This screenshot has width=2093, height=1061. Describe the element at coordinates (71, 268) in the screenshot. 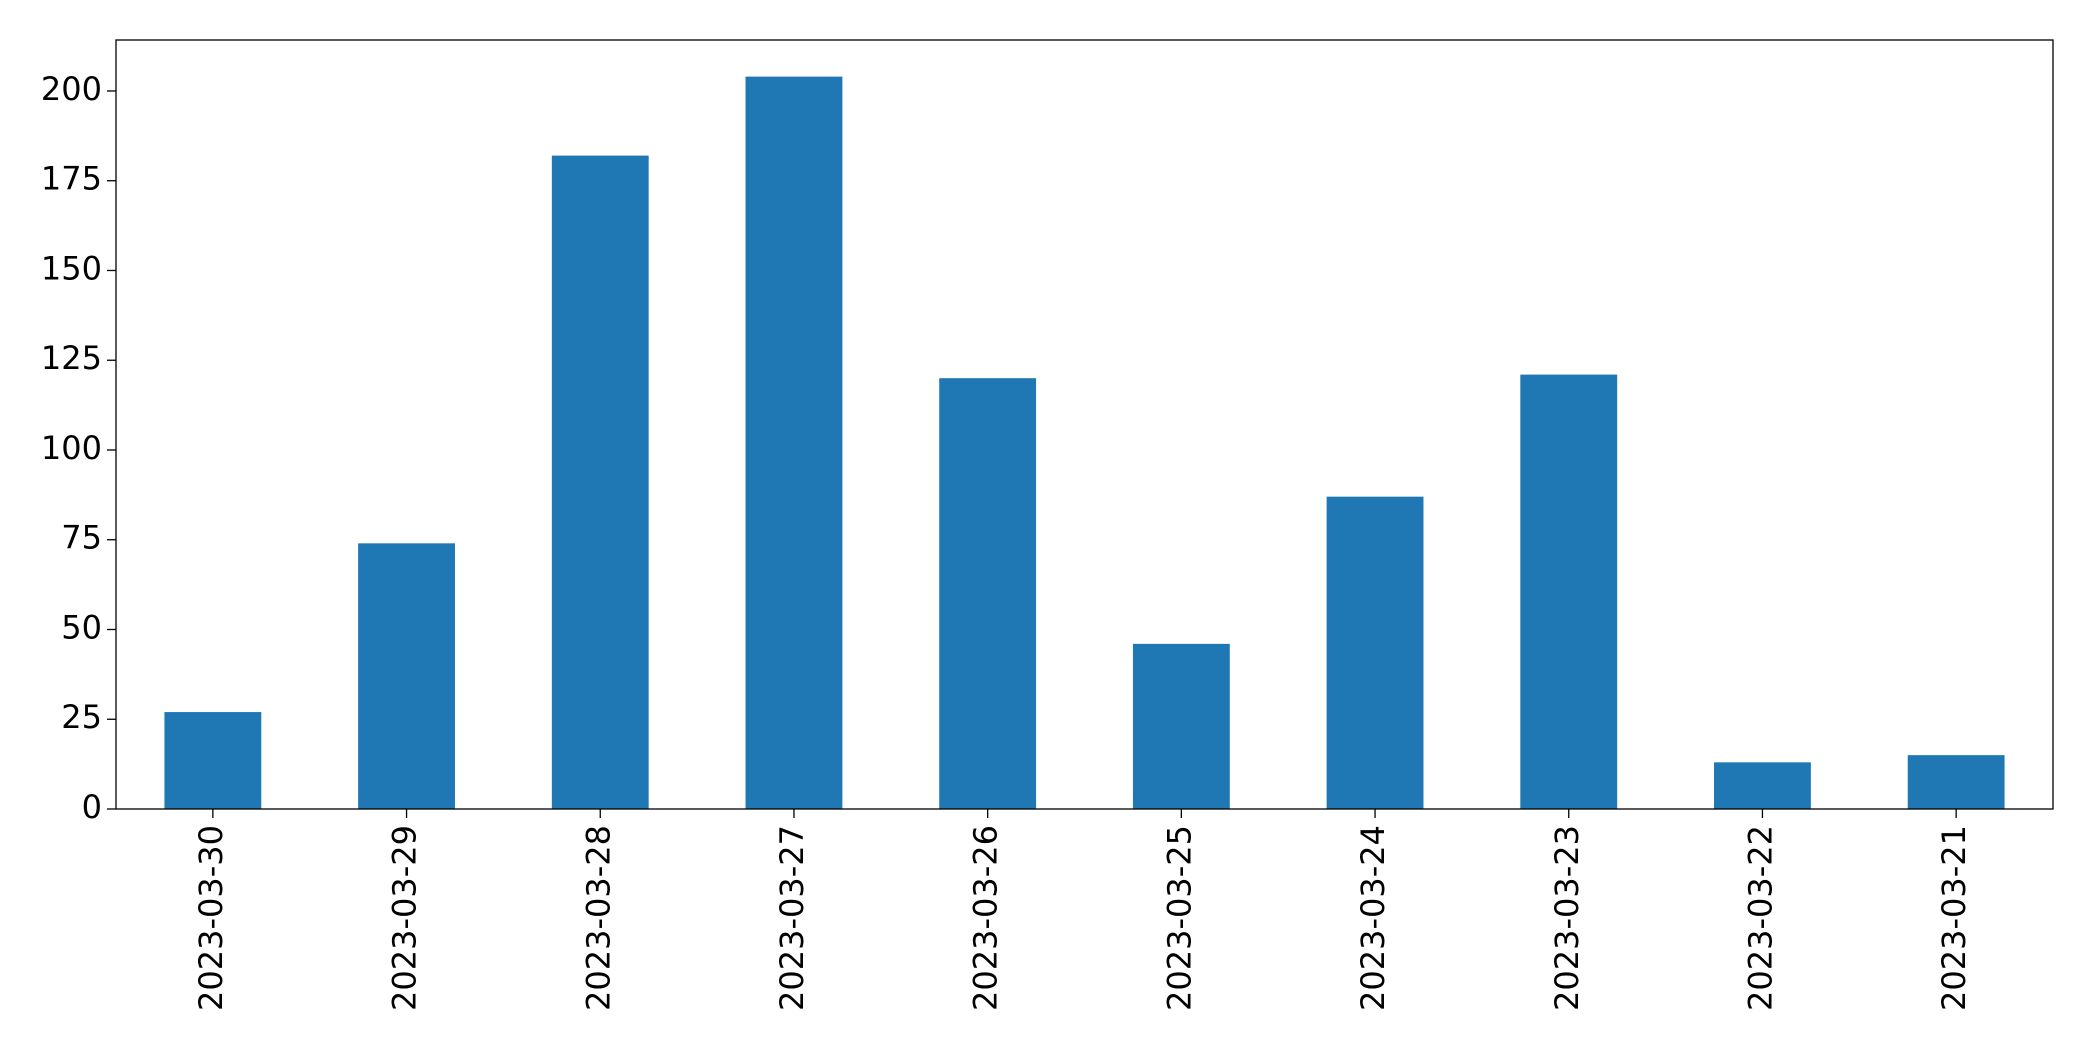

I see `y-tick-label: 150` at that location.